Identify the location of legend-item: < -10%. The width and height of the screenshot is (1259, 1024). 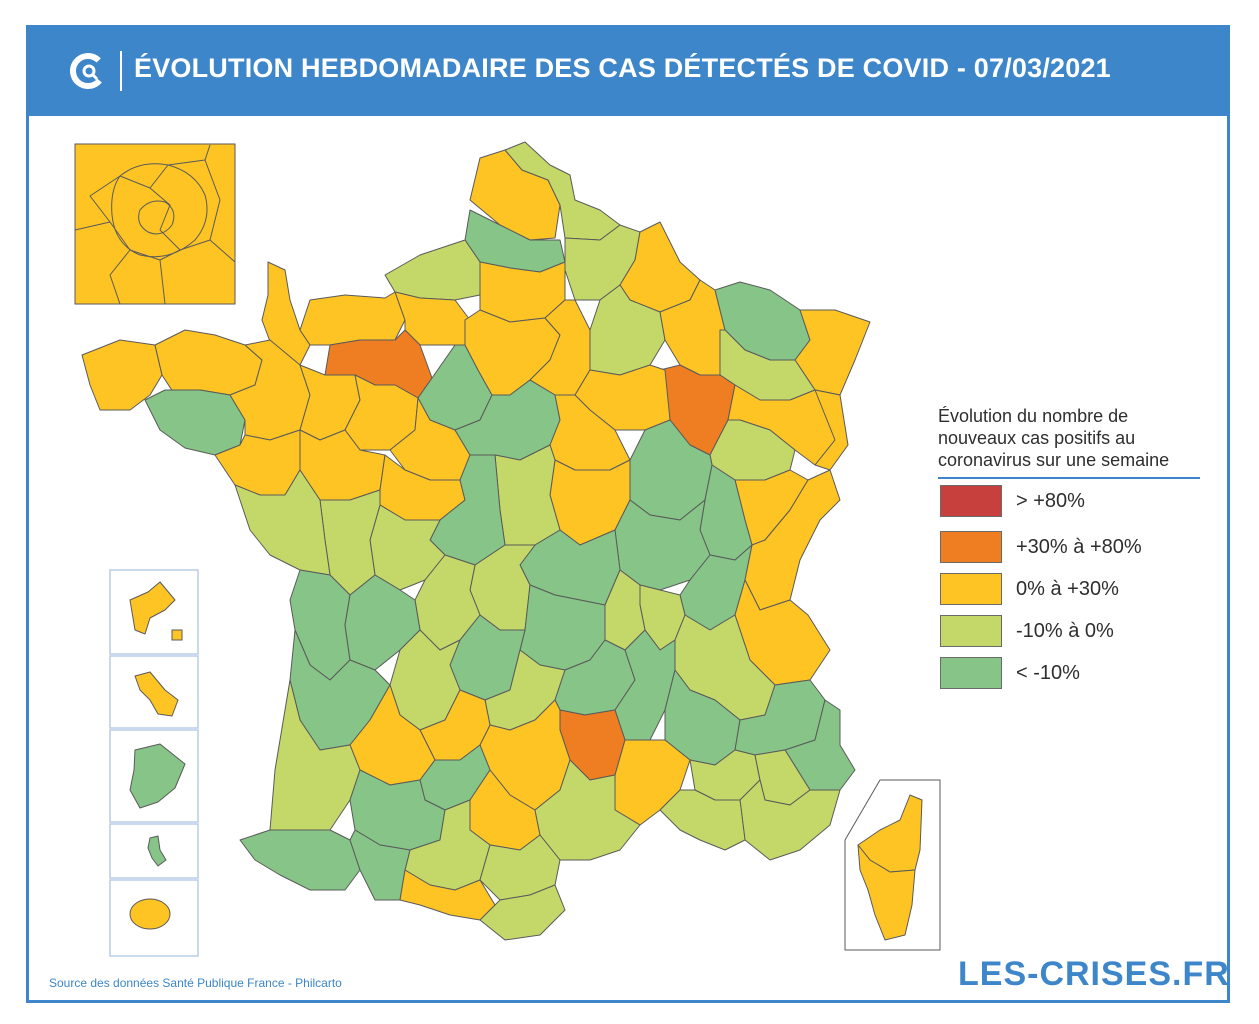
(1069, 673).